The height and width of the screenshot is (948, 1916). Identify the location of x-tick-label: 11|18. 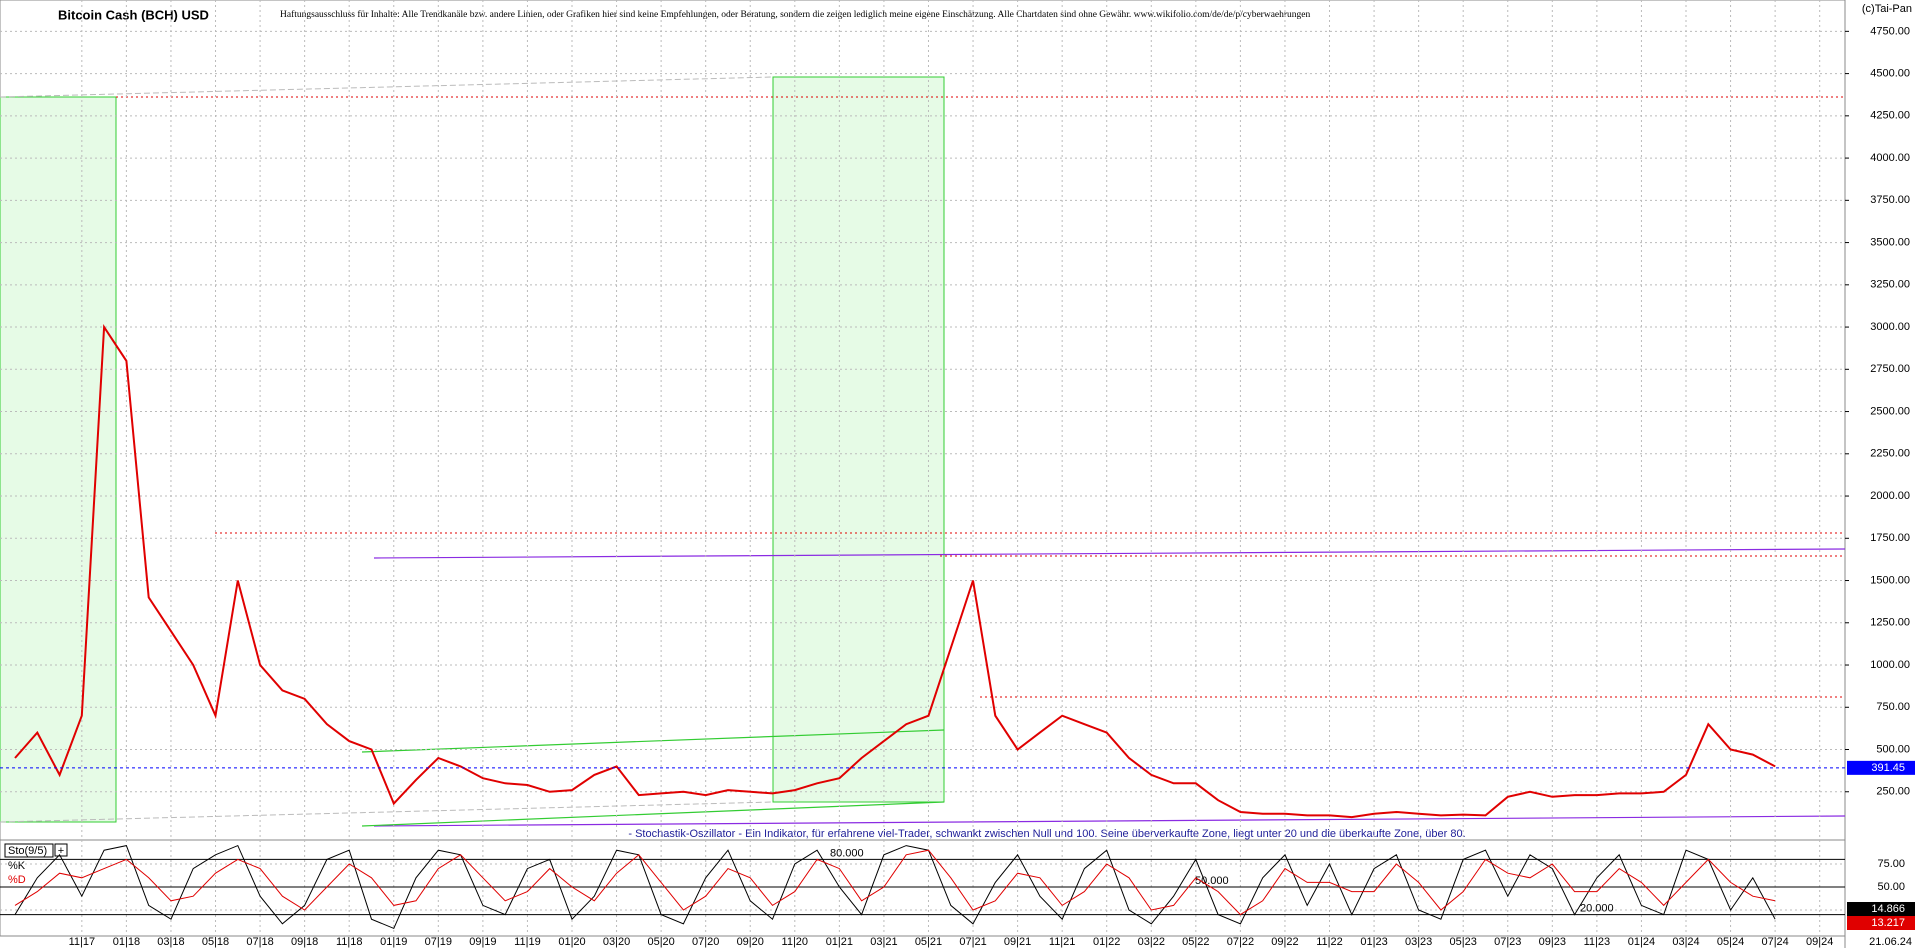
(349, 942).